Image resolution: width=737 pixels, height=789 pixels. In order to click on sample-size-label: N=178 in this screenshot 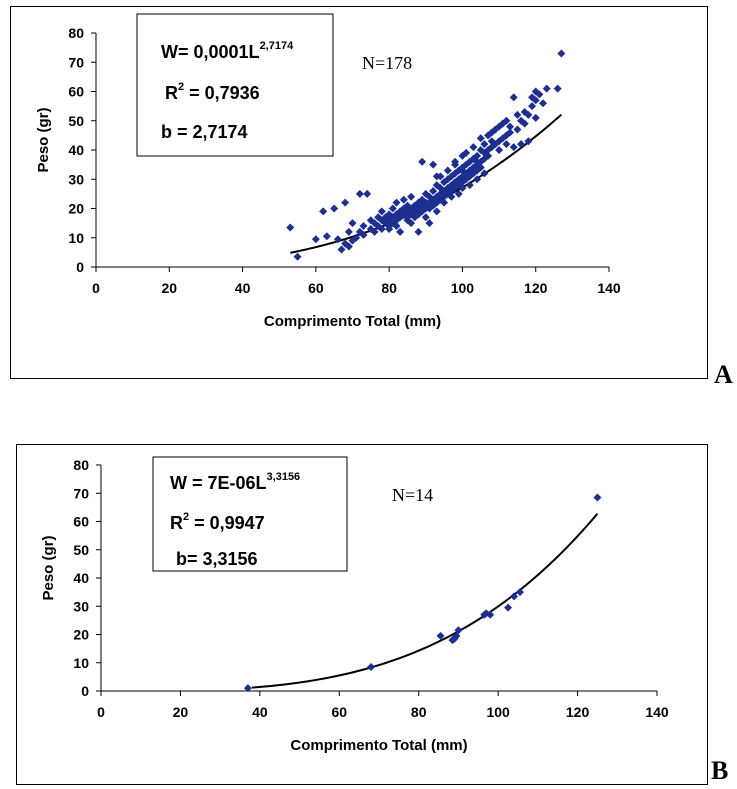, I will do `click(387, 63)`.